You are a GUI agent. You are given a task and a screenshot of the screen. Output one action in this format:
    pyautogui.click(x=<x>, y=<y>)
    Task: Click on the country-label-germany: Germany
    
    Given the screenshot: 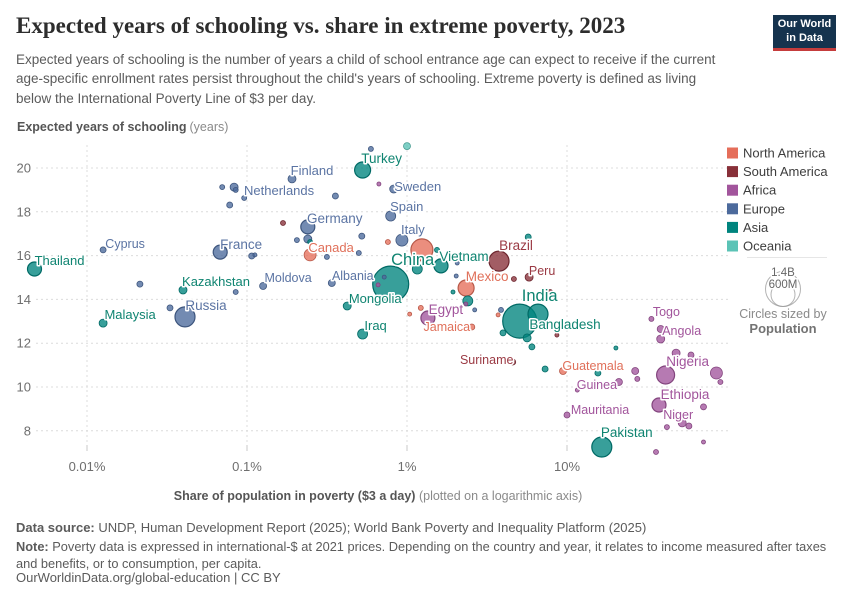 What is the action you would take?
    pyautogui.click(x=335, y=218)
    